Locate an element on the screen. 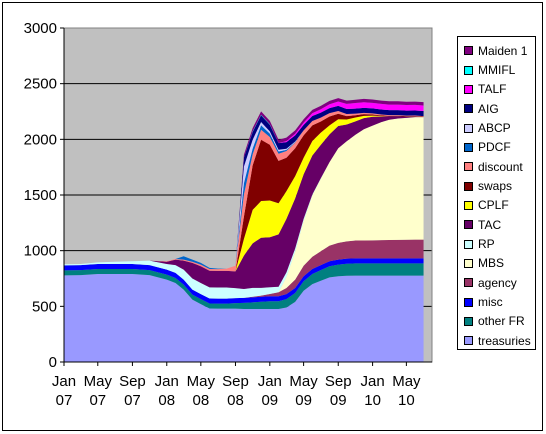 The width and height of the screenshot is (546, 434). legend-item: other FR is located at coordinates (499, 321).